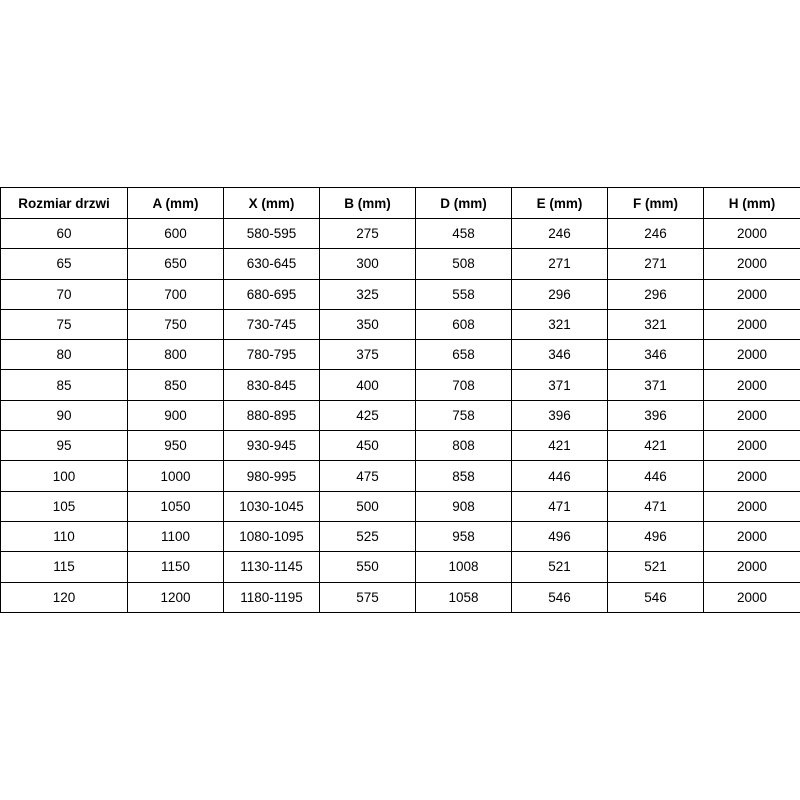 Image resolution: width=800 pixels, height=800 pixels. I want to click on table-cell: 85, so click(64, 385).